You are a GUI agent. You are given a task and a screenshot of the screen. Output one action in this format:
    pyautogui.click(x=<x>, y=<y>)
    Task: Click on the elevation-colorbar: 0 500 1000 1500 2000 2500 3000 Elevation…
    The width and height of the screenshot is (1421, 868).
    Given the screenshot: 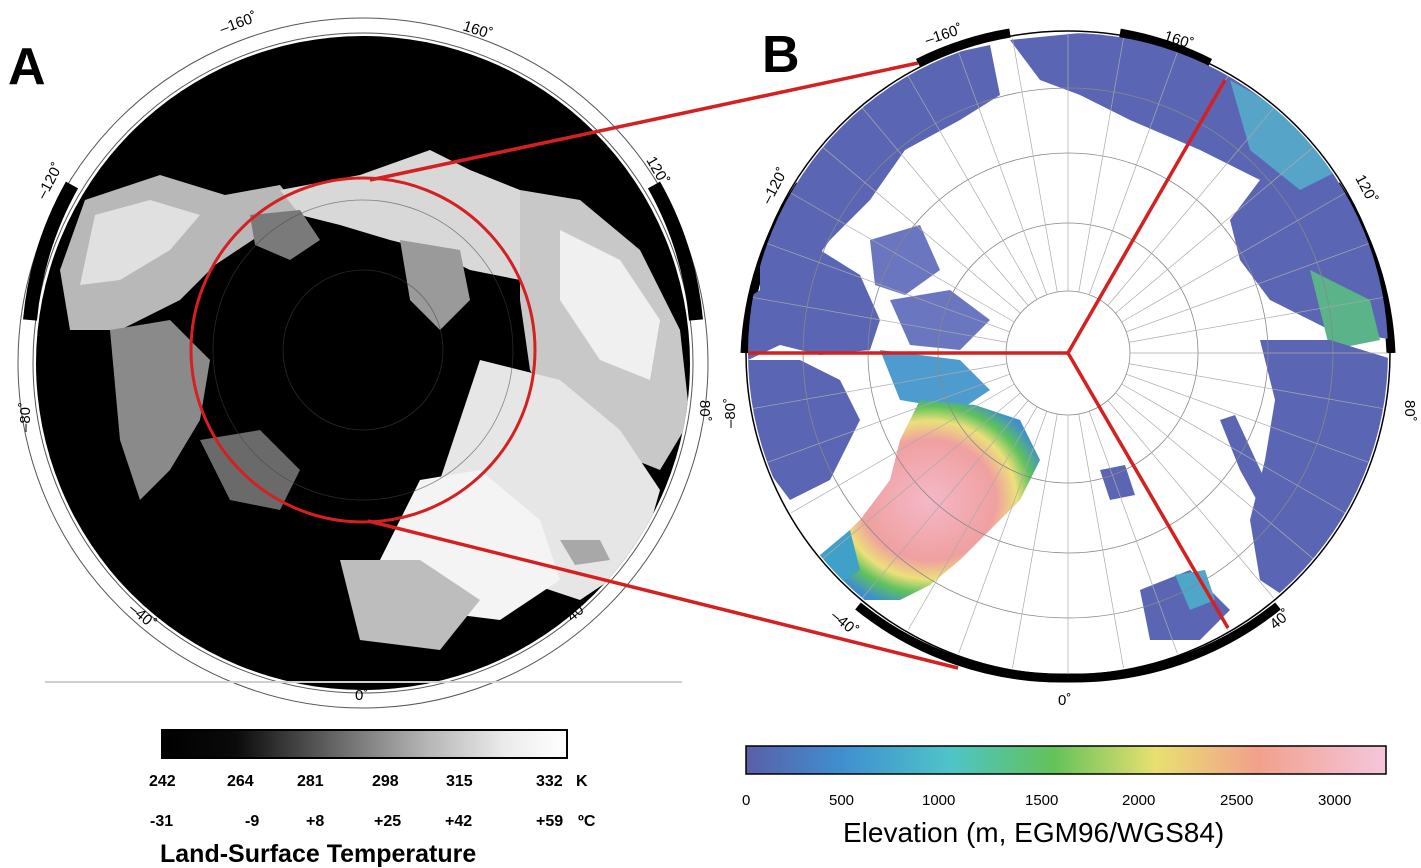 What is the action you would take?
    pyautogui.click(x=1064, y=796)
    